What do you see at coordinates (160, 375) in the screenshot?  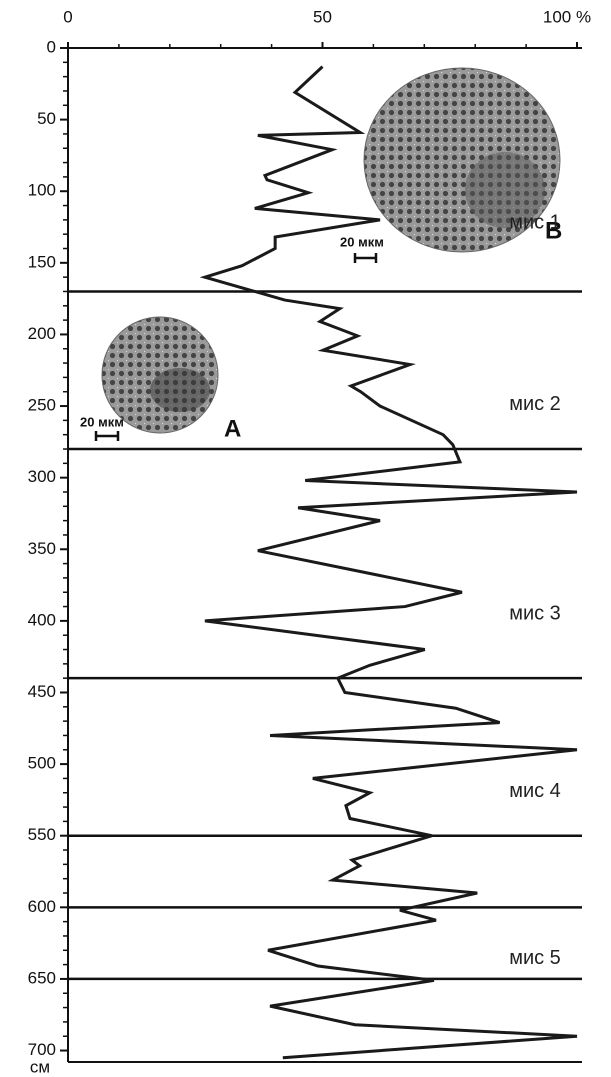 I see `image-a` at bounding box center [160, 375].